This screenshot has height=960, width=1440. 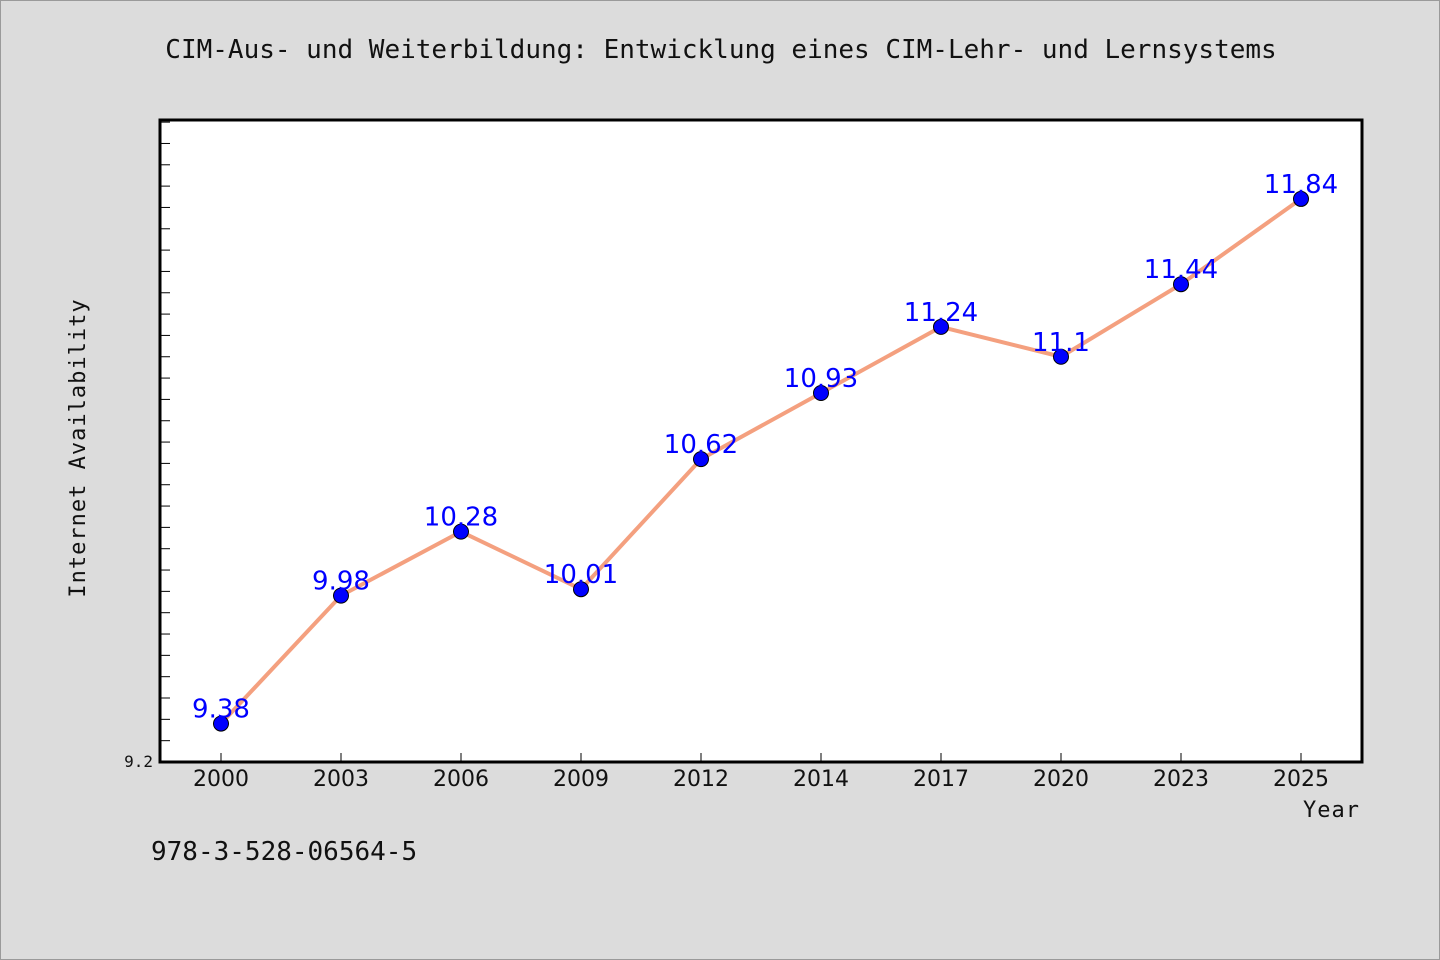 I want to click on data-label: 11.1, so click(x=1061, y=343).